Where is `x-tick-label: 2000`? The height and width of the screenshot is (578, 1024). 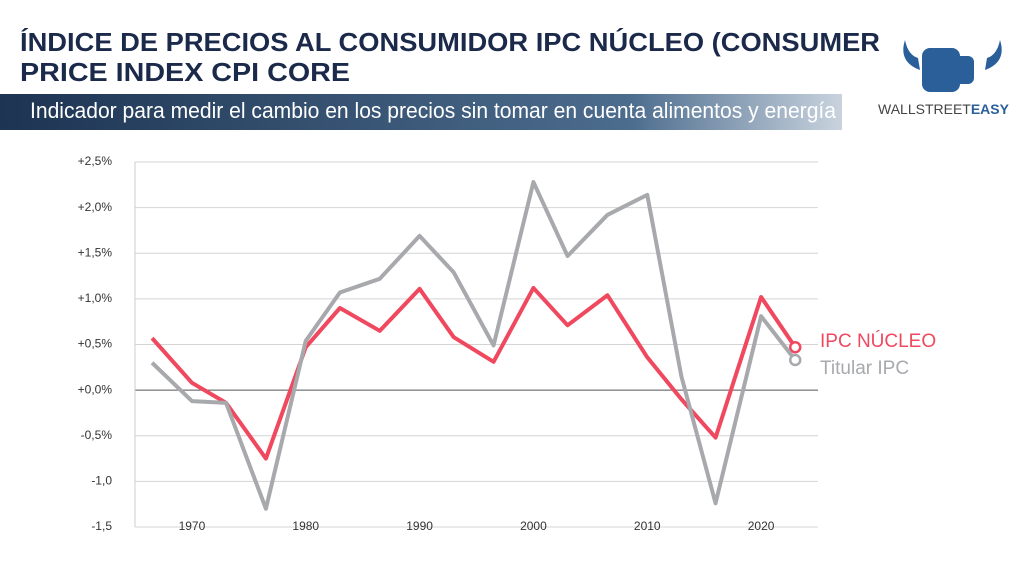
x-tick-label: 2000 is located at coordinates (533, 526).